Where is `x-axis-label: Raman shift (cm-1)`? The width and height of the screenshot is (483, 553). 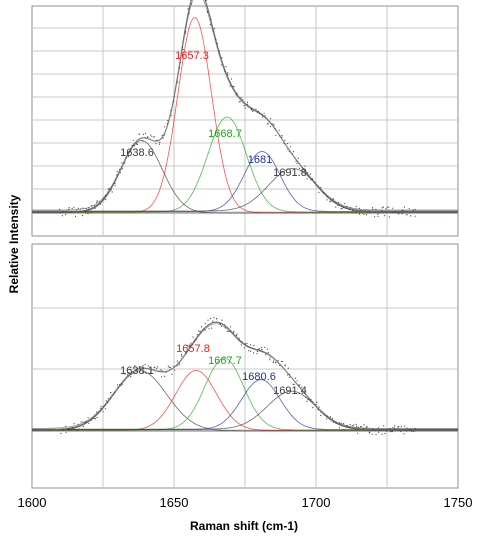
x-axis-label: Raman shift (cm-1) is located at coordinates (244, 526).